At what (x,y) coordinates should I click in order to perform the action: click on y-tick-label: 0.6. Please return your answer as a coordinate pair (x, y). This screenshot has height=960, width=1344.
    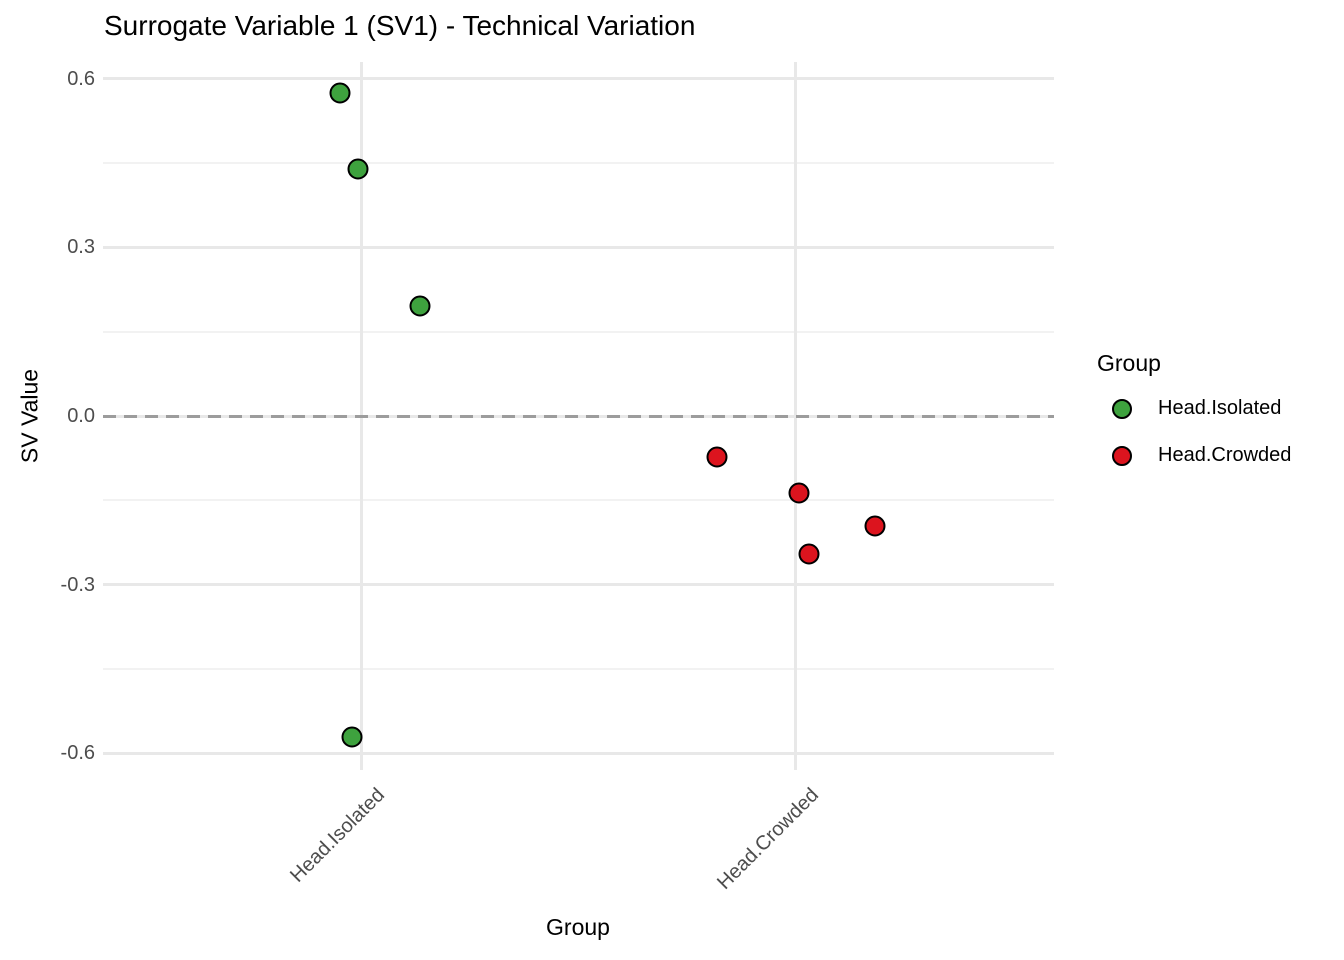
    Looking at the image, I should click on (81, 78).